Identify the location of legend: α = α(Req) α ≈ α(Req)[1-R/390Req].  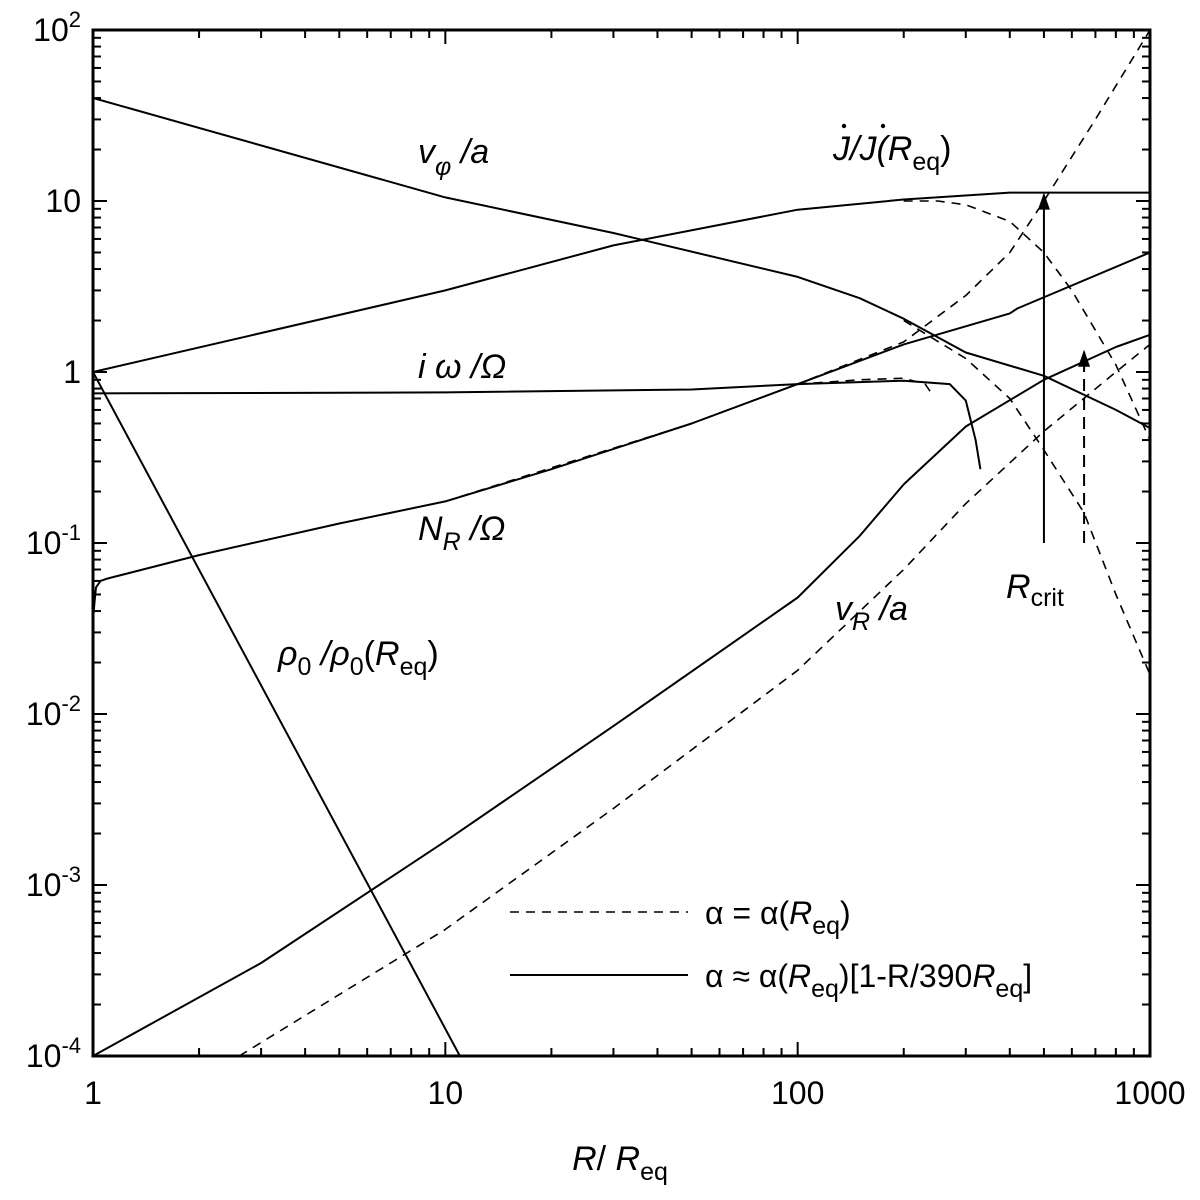
(771, 949).